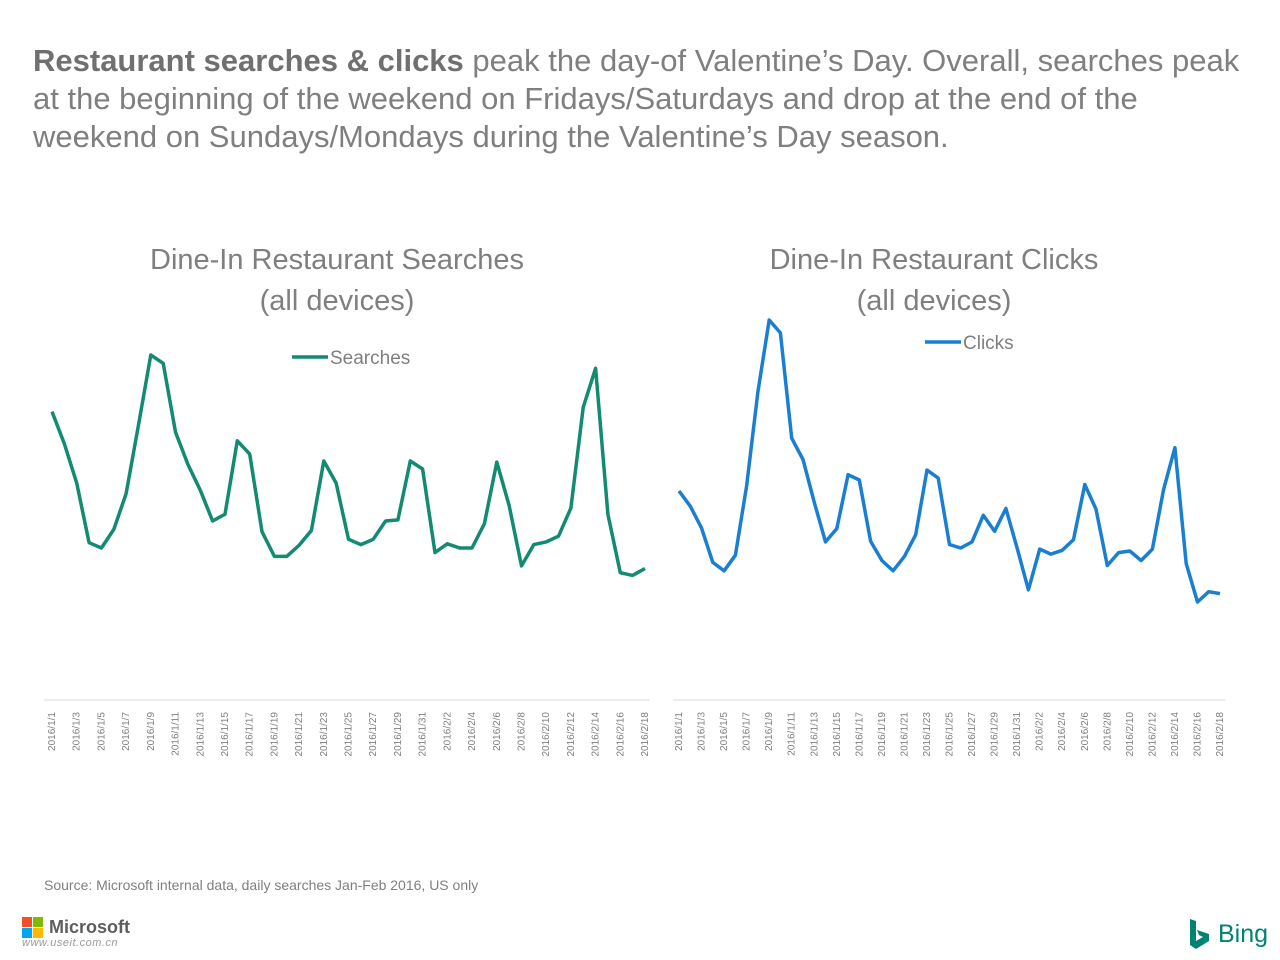 The image size is (1280, 960). I want to click on bing-wordmark: Bing, so click(1243, 934).